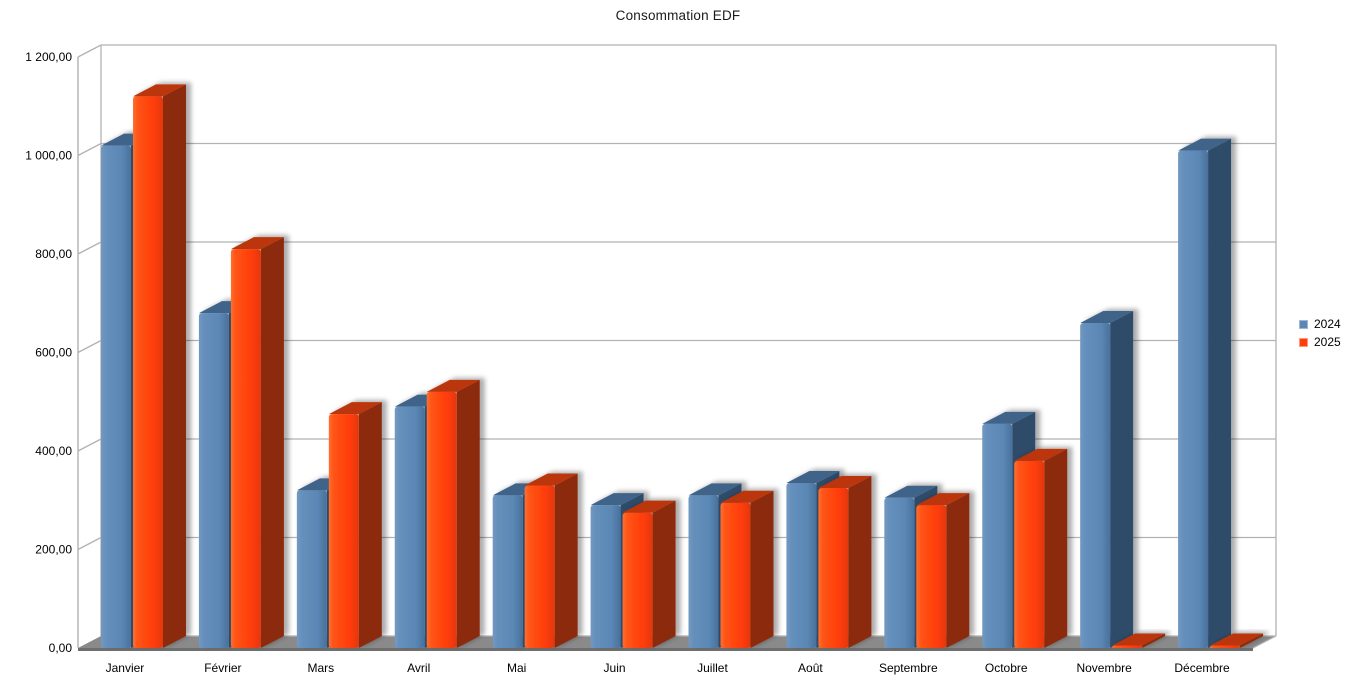 This screenshot has height=689, width=1356. I want to click on legend-label-2024: 2024, so click(1327, 324).